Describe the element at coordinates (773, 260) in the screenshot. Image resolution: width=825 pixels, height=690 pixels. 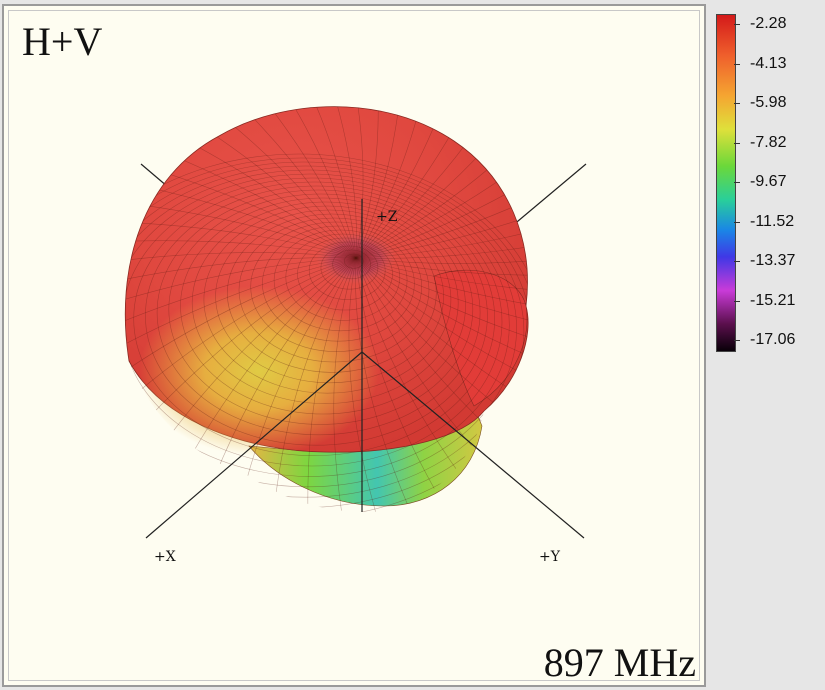
I see `colorbar-tick-label: -13.37` at that location.